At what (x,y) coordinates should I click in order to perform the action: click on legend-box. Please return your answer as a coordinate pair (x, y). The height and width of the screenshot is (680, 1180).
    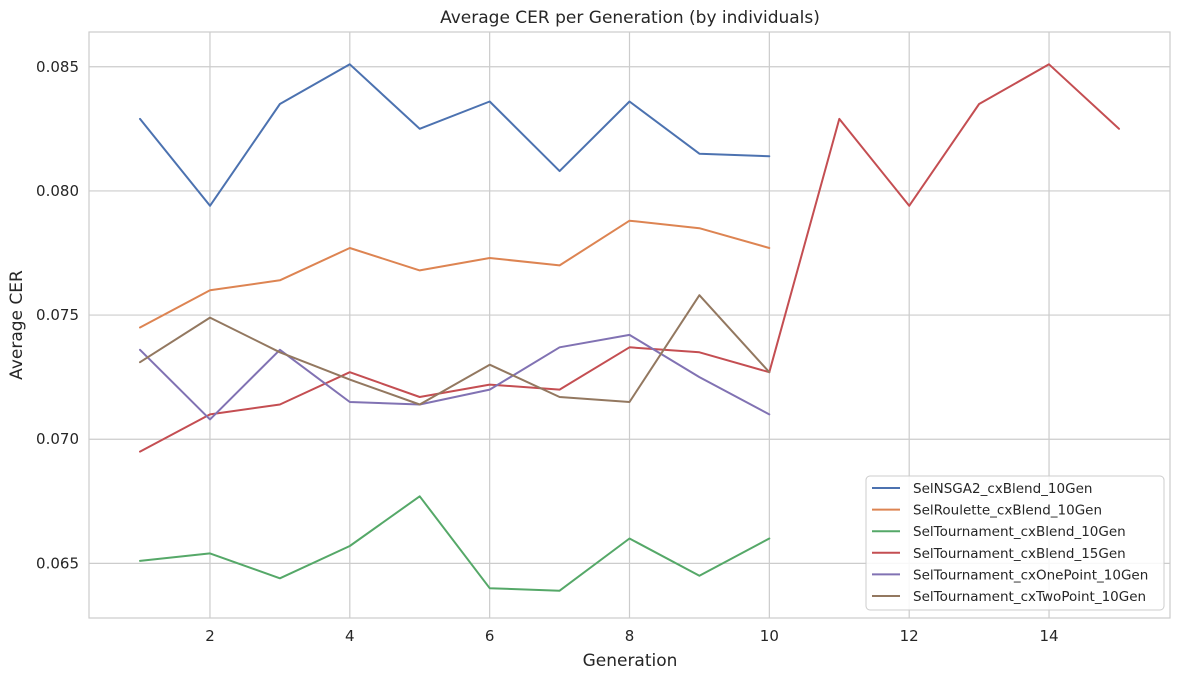
    Looking at the image, I should click on (1015, 543).